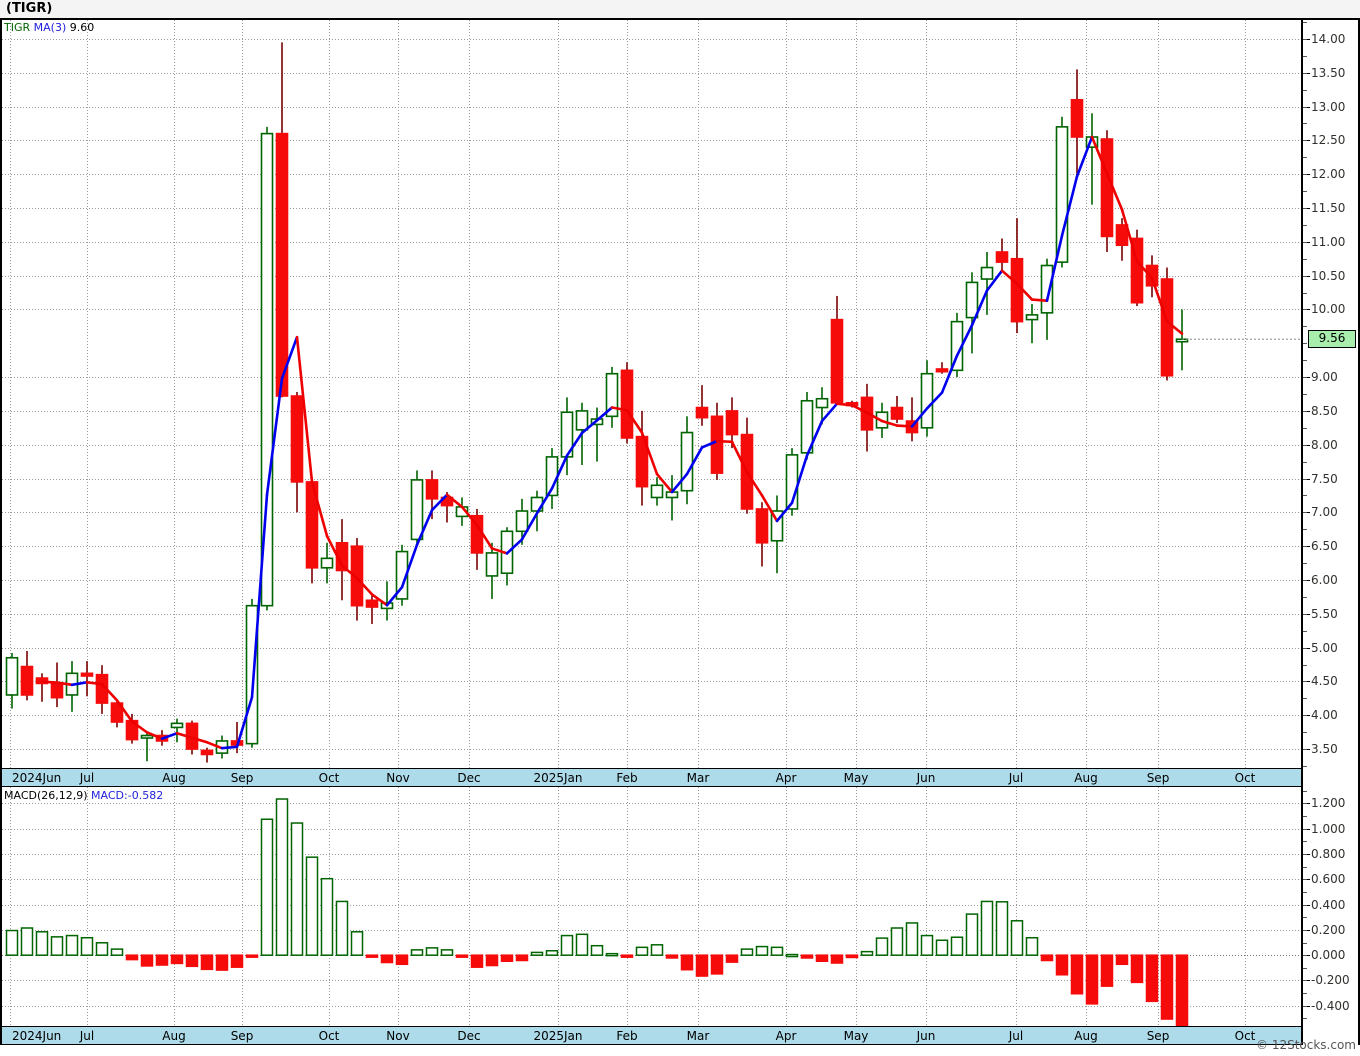  What do you see at coordinates (1324, 512) in the screenshot?
I see `price-tick-label: 7.00` at bounding box center [1324, 512].